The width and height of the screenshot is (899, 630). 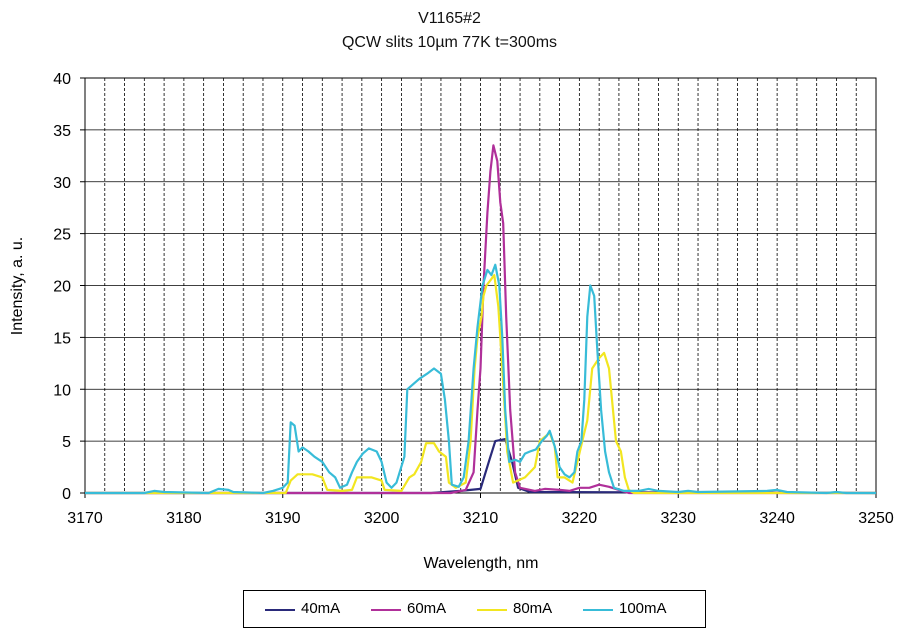 I want to click on x-tick-label: 3210, so click(x=481, y=518).